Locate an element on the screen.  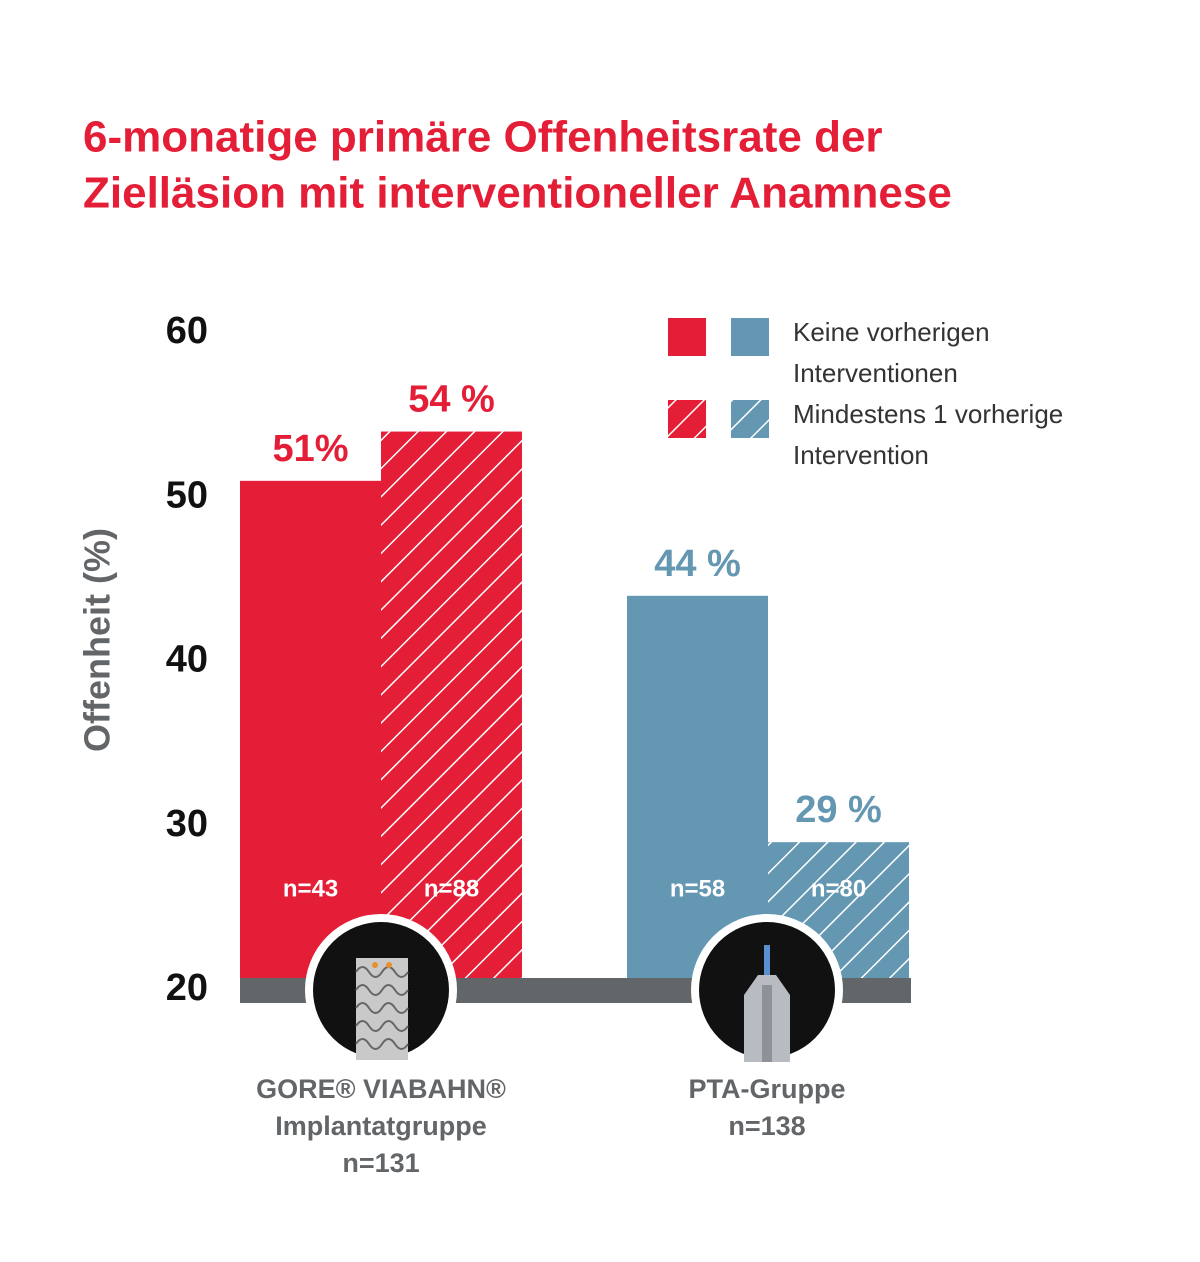
n-label: n=58 is located at coordinates (697, 888).